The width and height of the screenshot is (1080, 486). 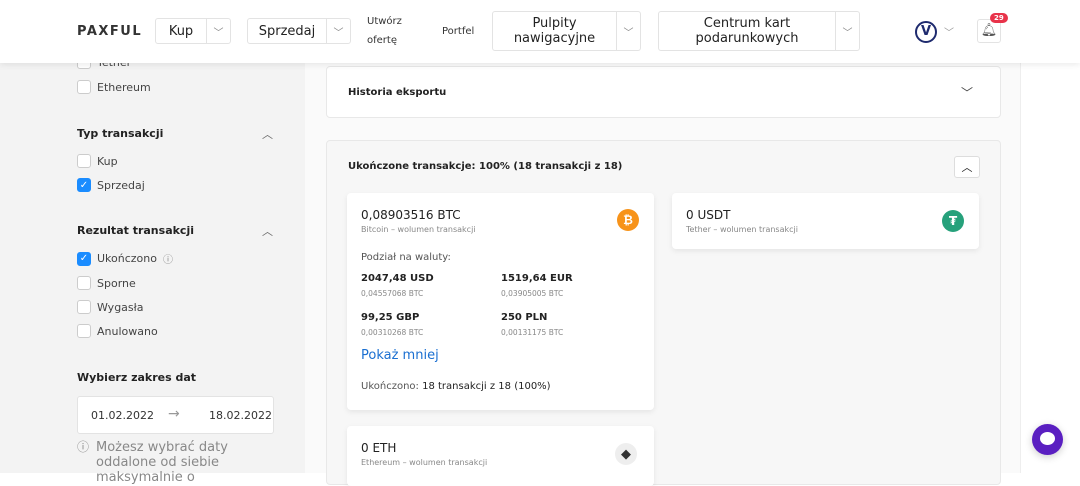 What do you see at coordinates (382, 40) in the screenshot?
I see `create-offer-line2: ofertę` at bounding box center [382, 40].